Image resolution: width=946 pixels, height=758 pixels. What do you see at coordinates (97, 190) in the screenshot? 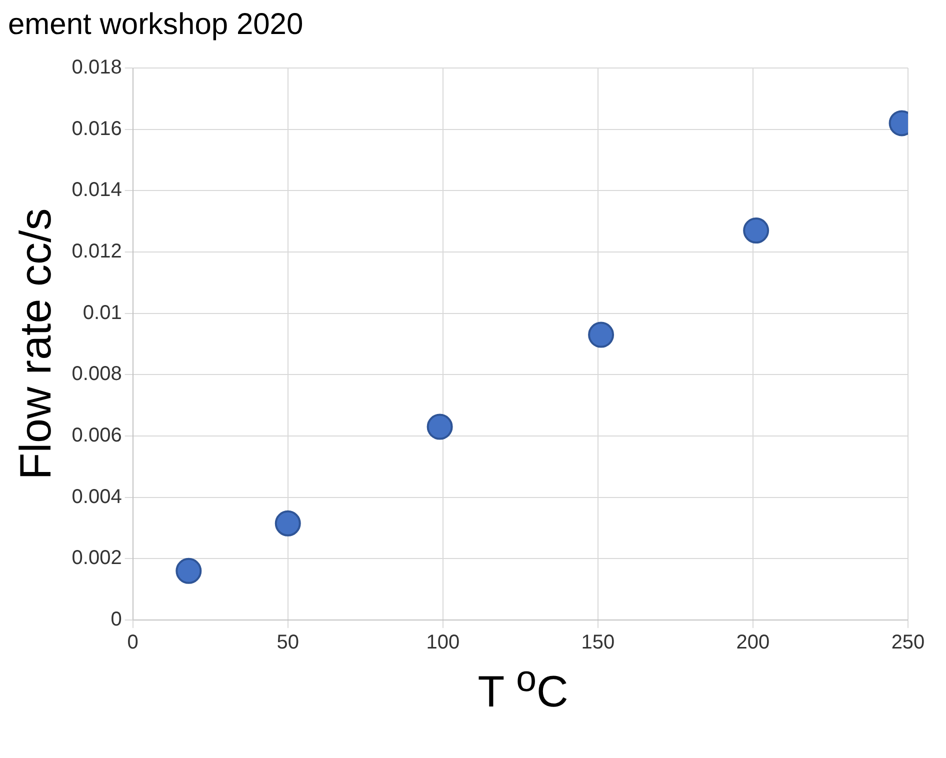
I see `y-tick-label: 0.014` at bounding box center [97, 190].